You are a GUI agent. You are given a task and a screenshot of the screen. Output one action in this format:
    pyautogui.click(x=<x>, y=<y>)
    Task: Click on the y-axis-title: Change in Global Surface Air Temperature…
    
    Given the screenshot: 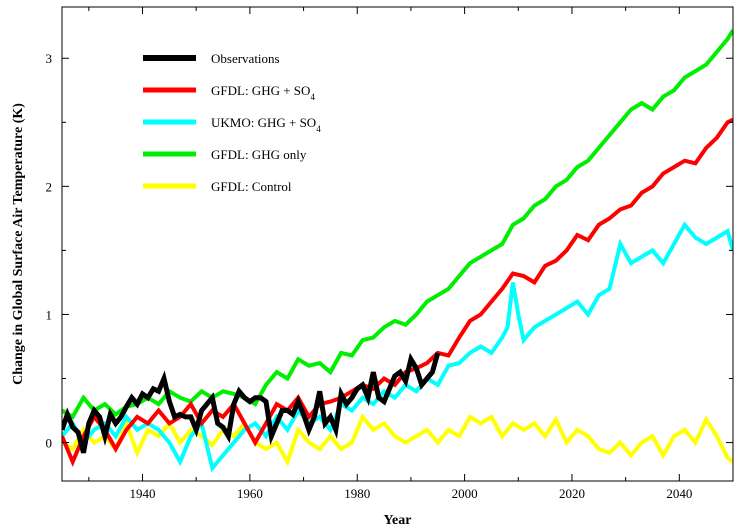 What is the action you would take?
    pyautogui.click(x=18, y=244)
    